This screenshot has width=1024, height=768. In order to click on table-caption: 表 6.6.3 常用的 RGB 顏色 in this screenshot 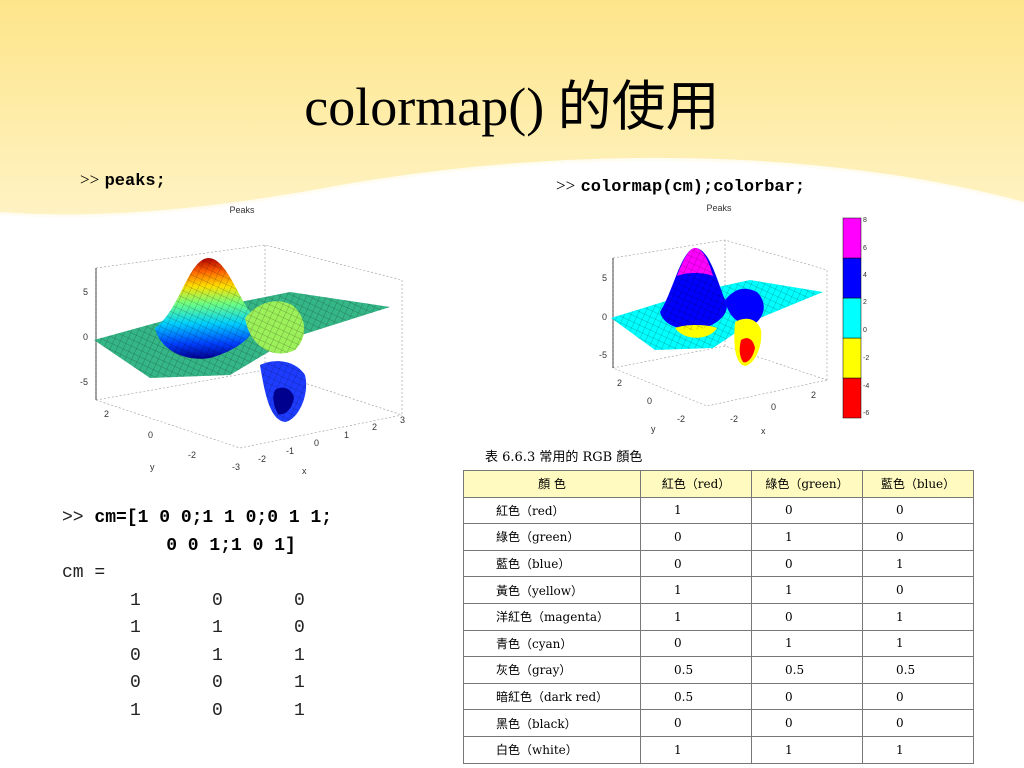, I will do `click(564, 457)`.